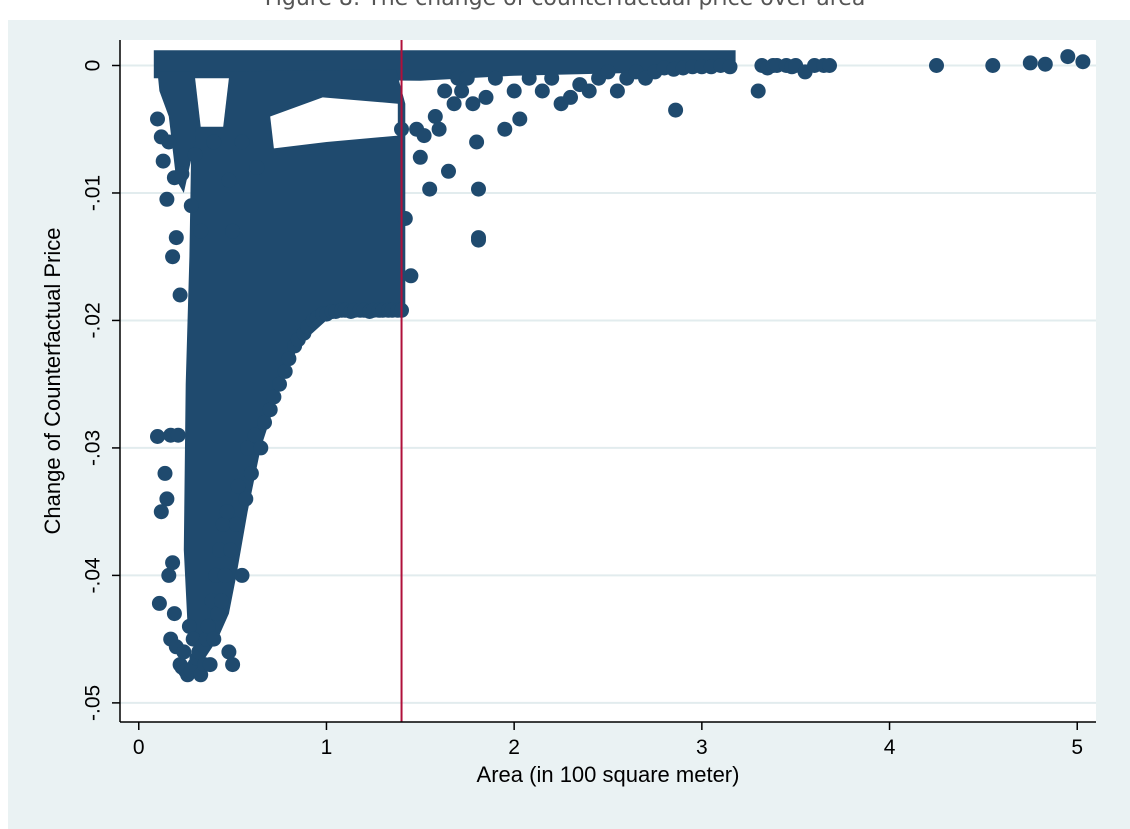 This screenshot has width=1130, height=829. I want to click on y-tick-label: -.05, so click(92, 703).